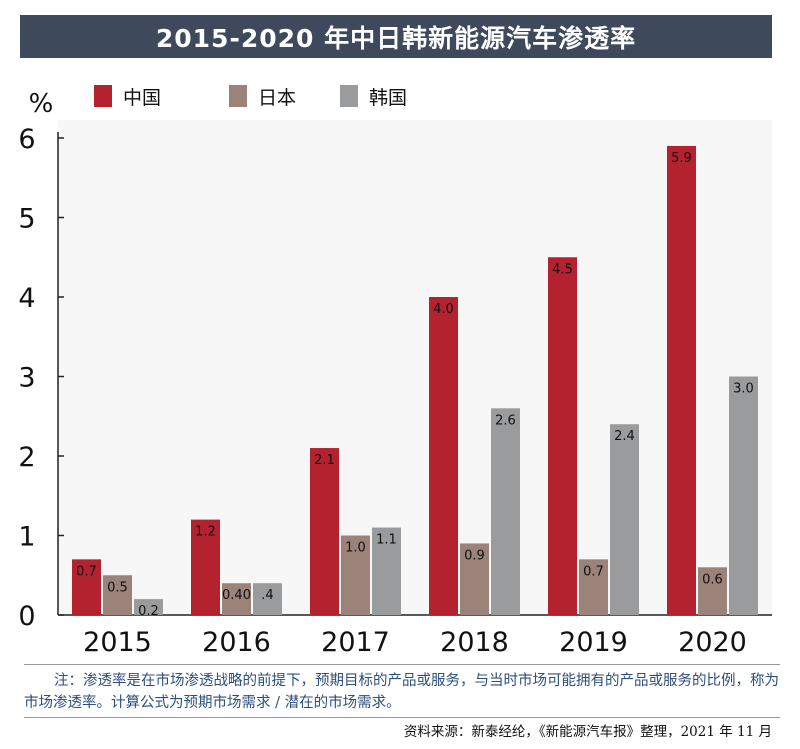 The width and height of the screenshot is (800, 749). Describe the element at coordinates (324, 531) in the screenshot. I see `bar-中国-2017` at that location.